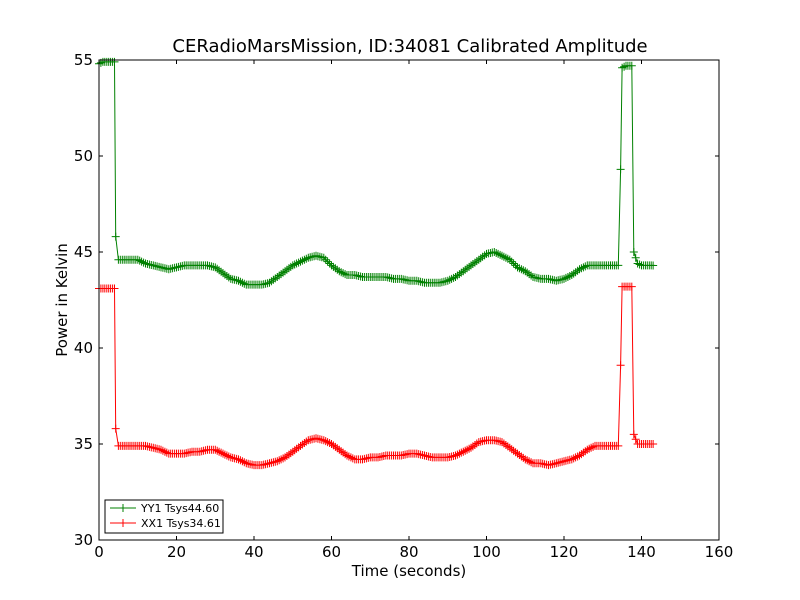 Image resolution: width=800 pixels, height=600 pixels. I want to click on legend-entry-xx1: XX1 Tsys34.61, so click(165, 523).